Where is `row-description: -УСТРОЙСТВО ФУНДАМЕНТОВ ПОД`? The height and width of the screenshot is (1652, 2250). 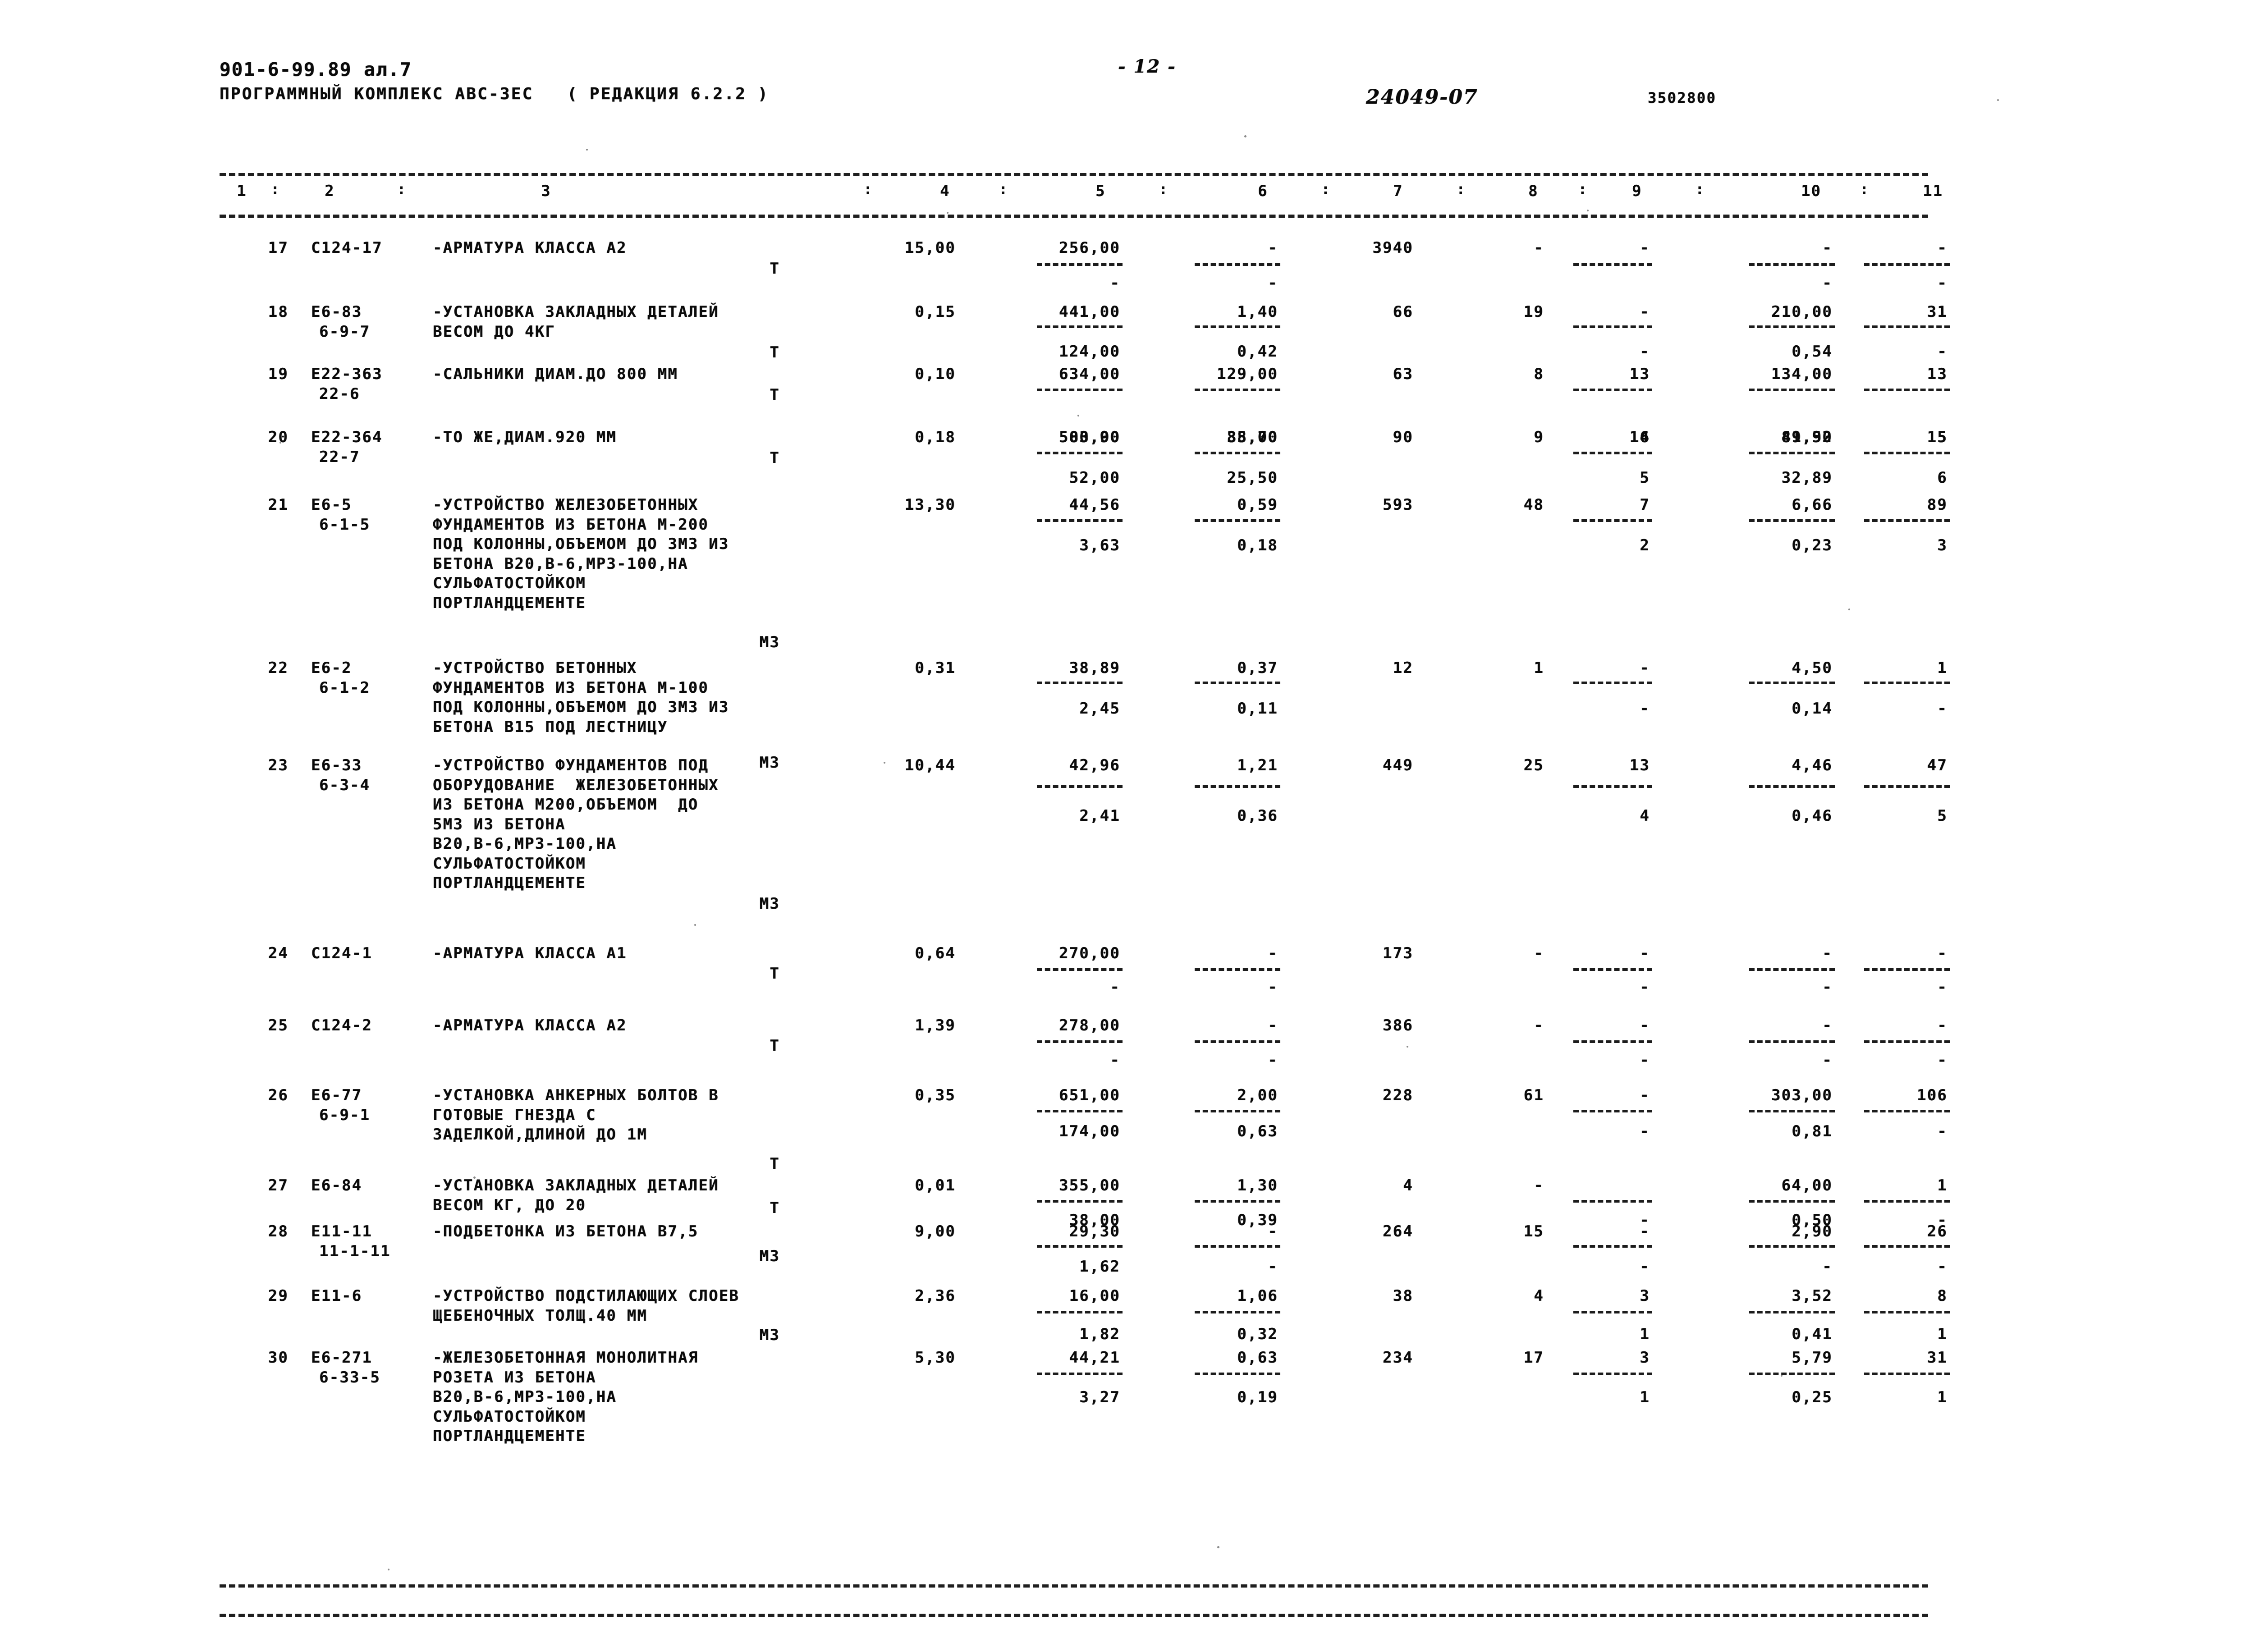 row-description: -УСТРОЙСТВО ФУНДАМЕНТОВ ПОД is located at coordinates (571, 765).